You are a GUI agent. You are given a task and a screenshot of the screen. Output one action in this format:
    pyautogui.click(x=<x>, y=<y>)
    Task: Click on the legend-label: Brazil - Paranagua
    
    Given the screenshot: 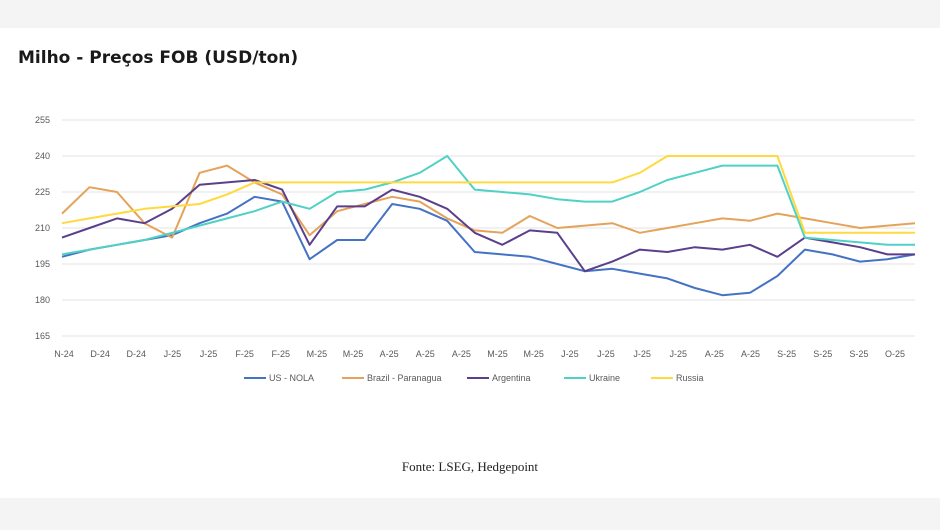 What is the action you would take?
    pyautogui.click(x=404, y=378)
    